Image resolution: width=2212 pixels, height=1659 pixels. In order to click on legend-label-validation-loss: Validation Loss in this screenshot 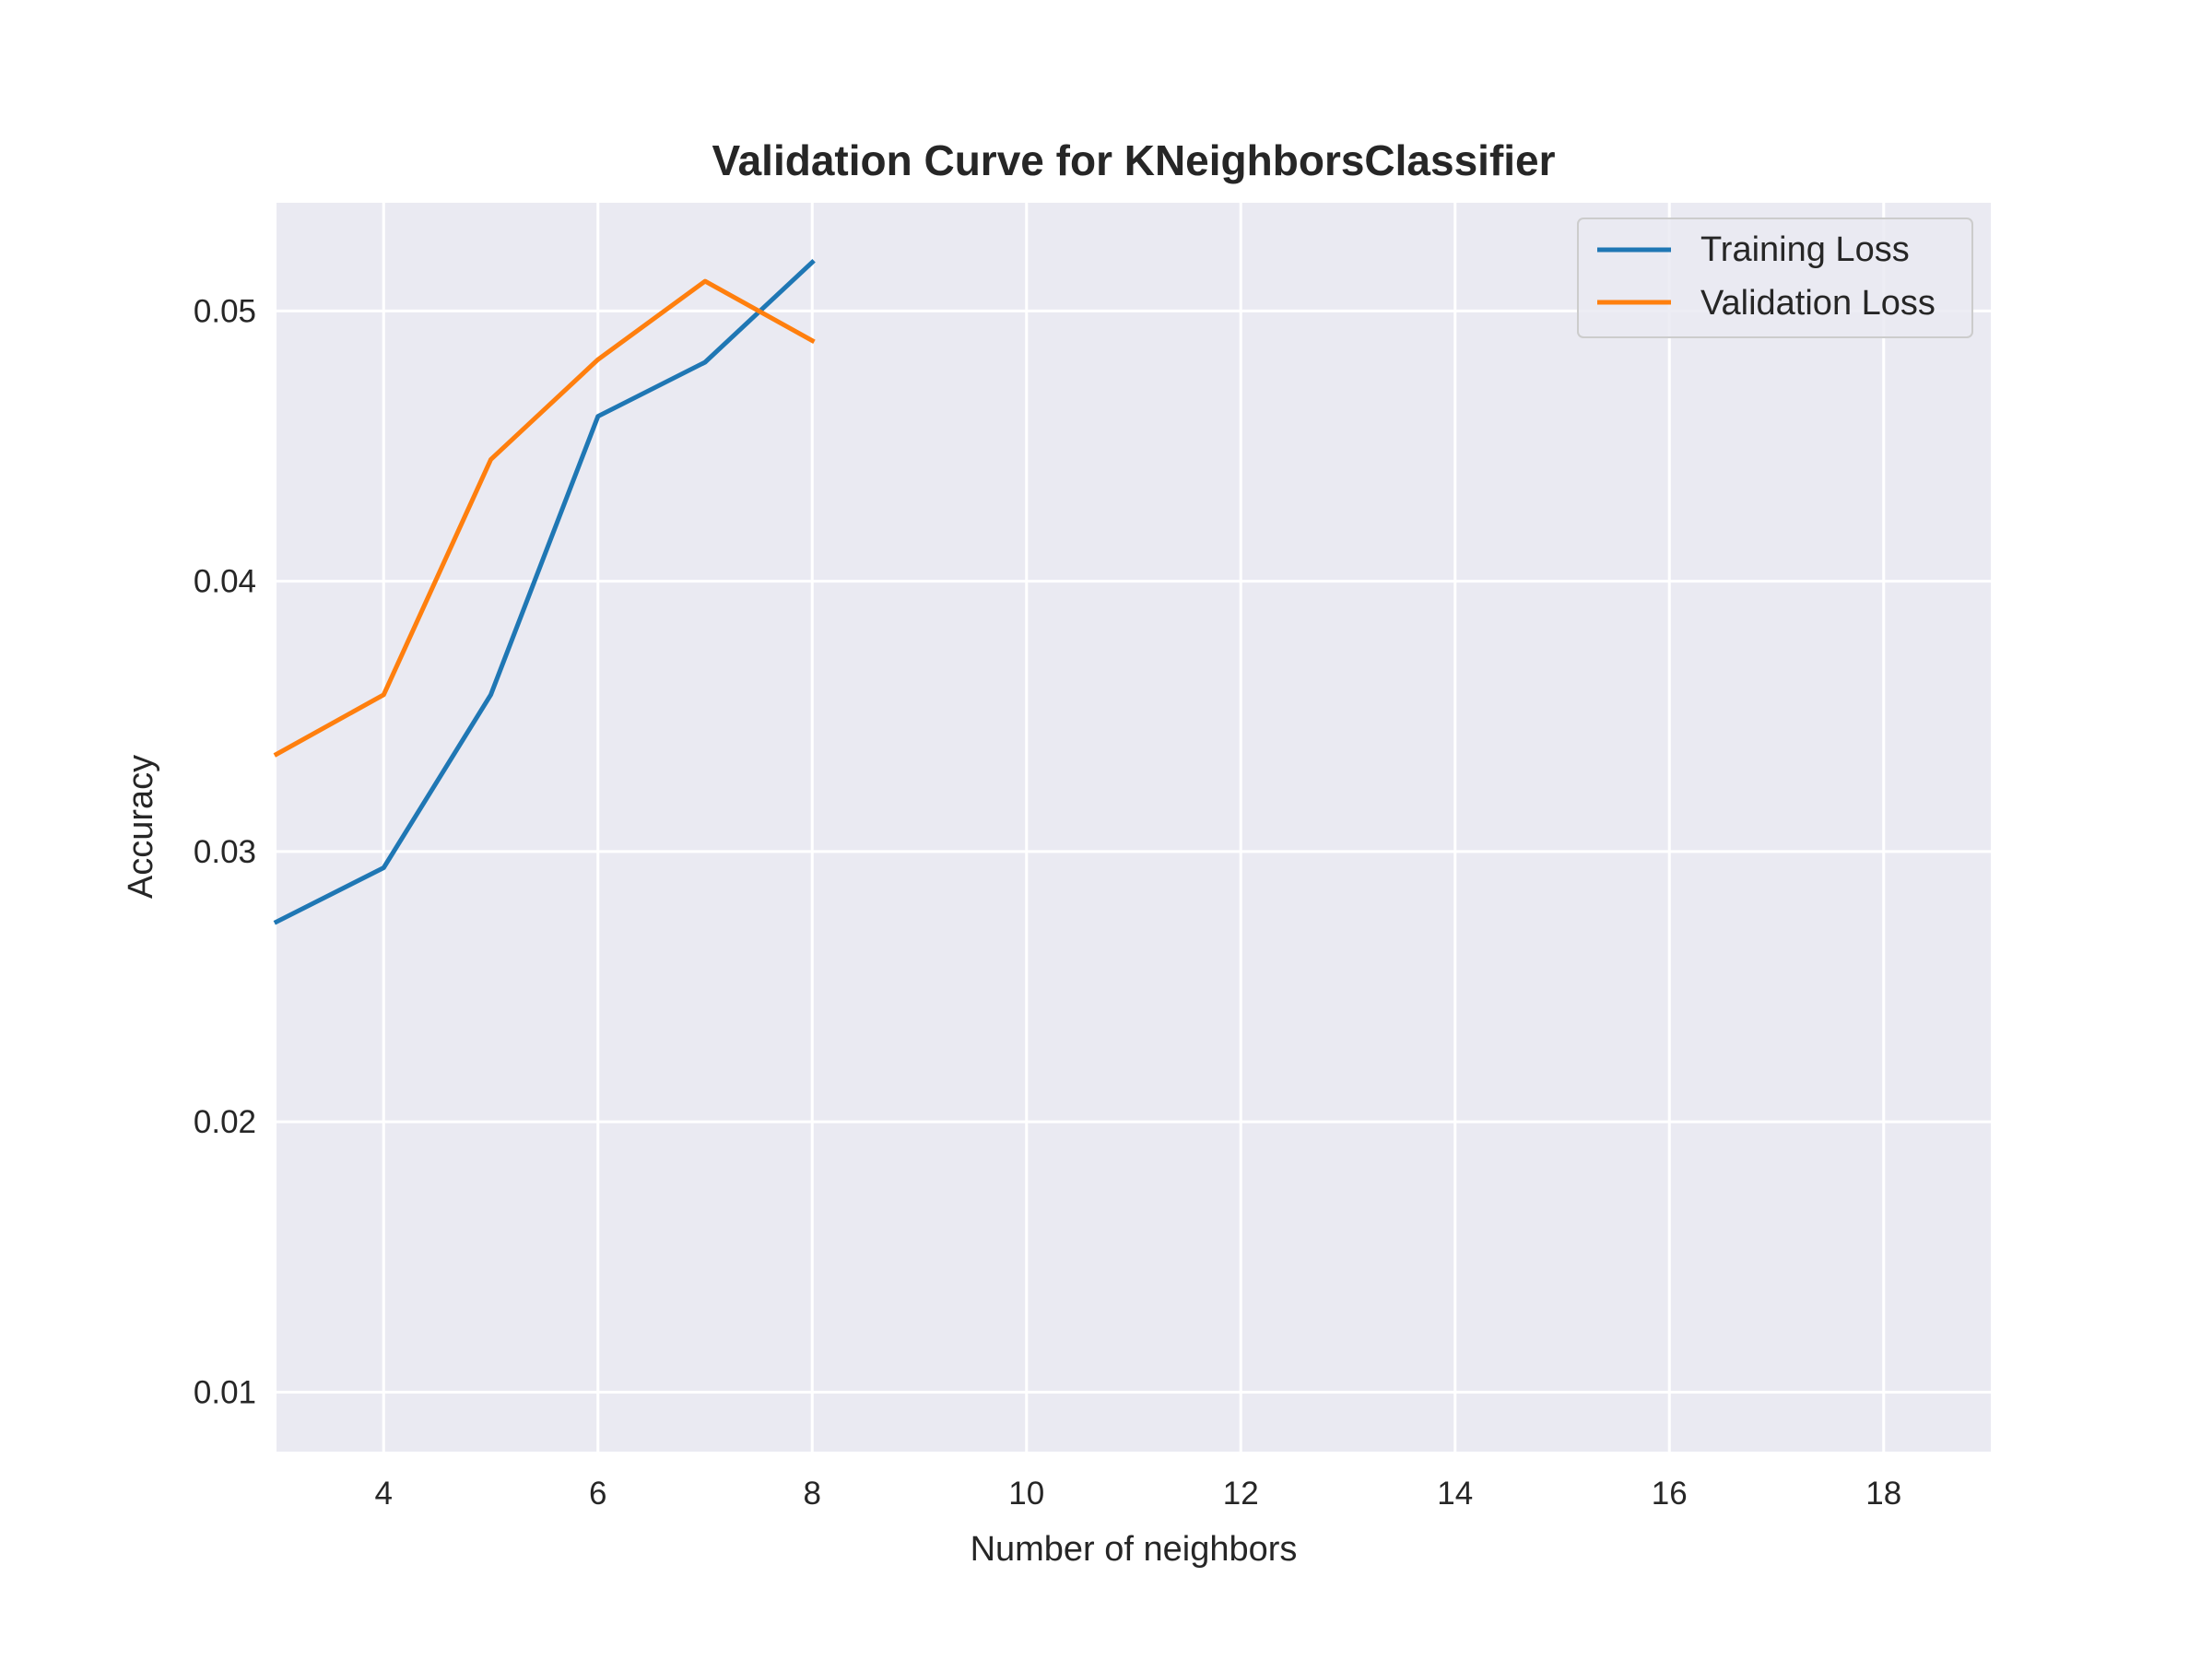, I will do `click(1818, 303)`.